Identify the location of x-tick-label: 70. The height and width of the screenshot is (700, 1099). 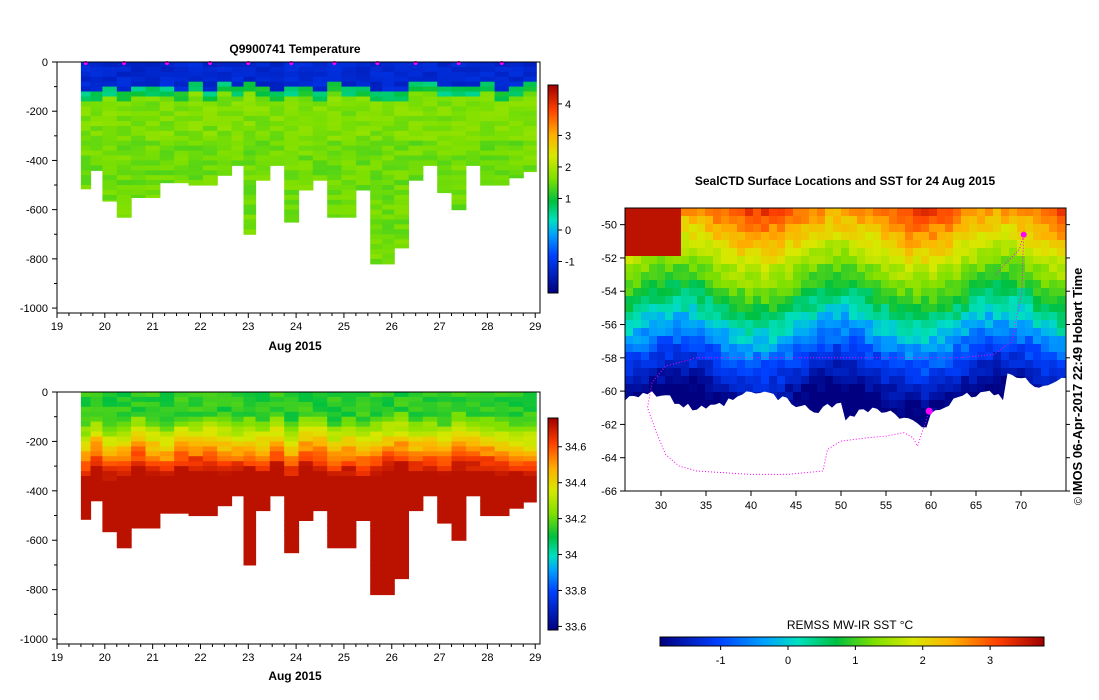
(1021, 506).